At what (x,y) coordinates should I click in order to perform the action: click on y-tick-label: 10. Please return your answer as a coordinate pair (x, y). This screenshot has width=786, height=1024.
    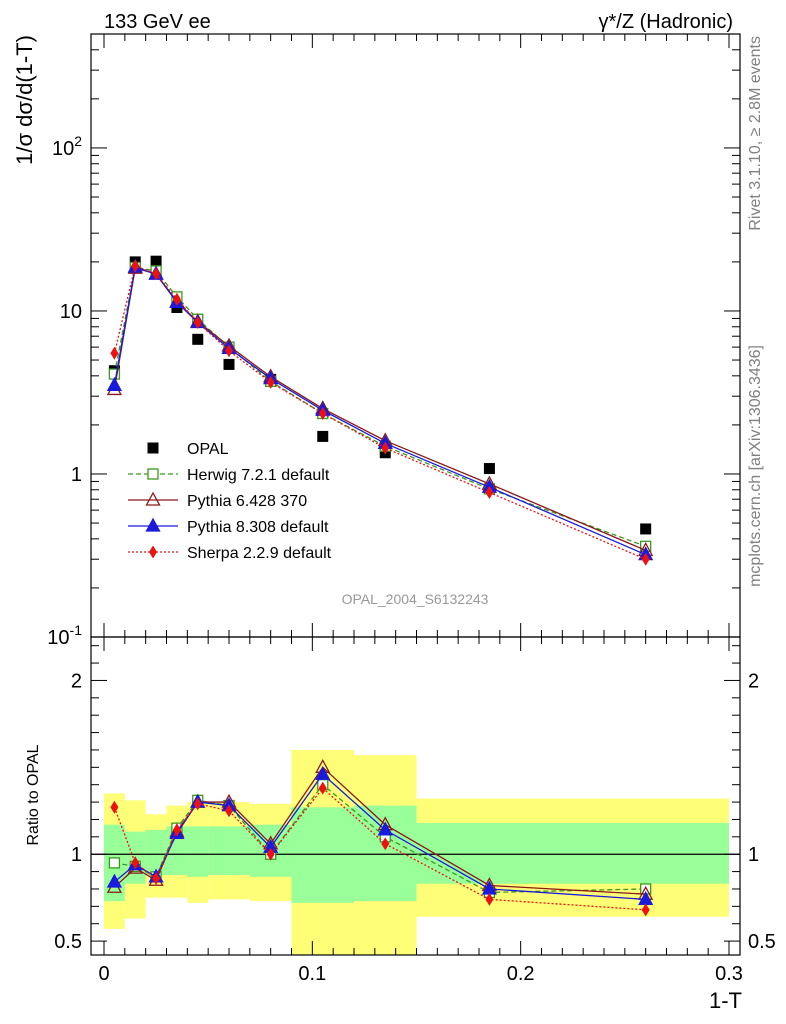
    Looking at the image, I should click on (71, 312).